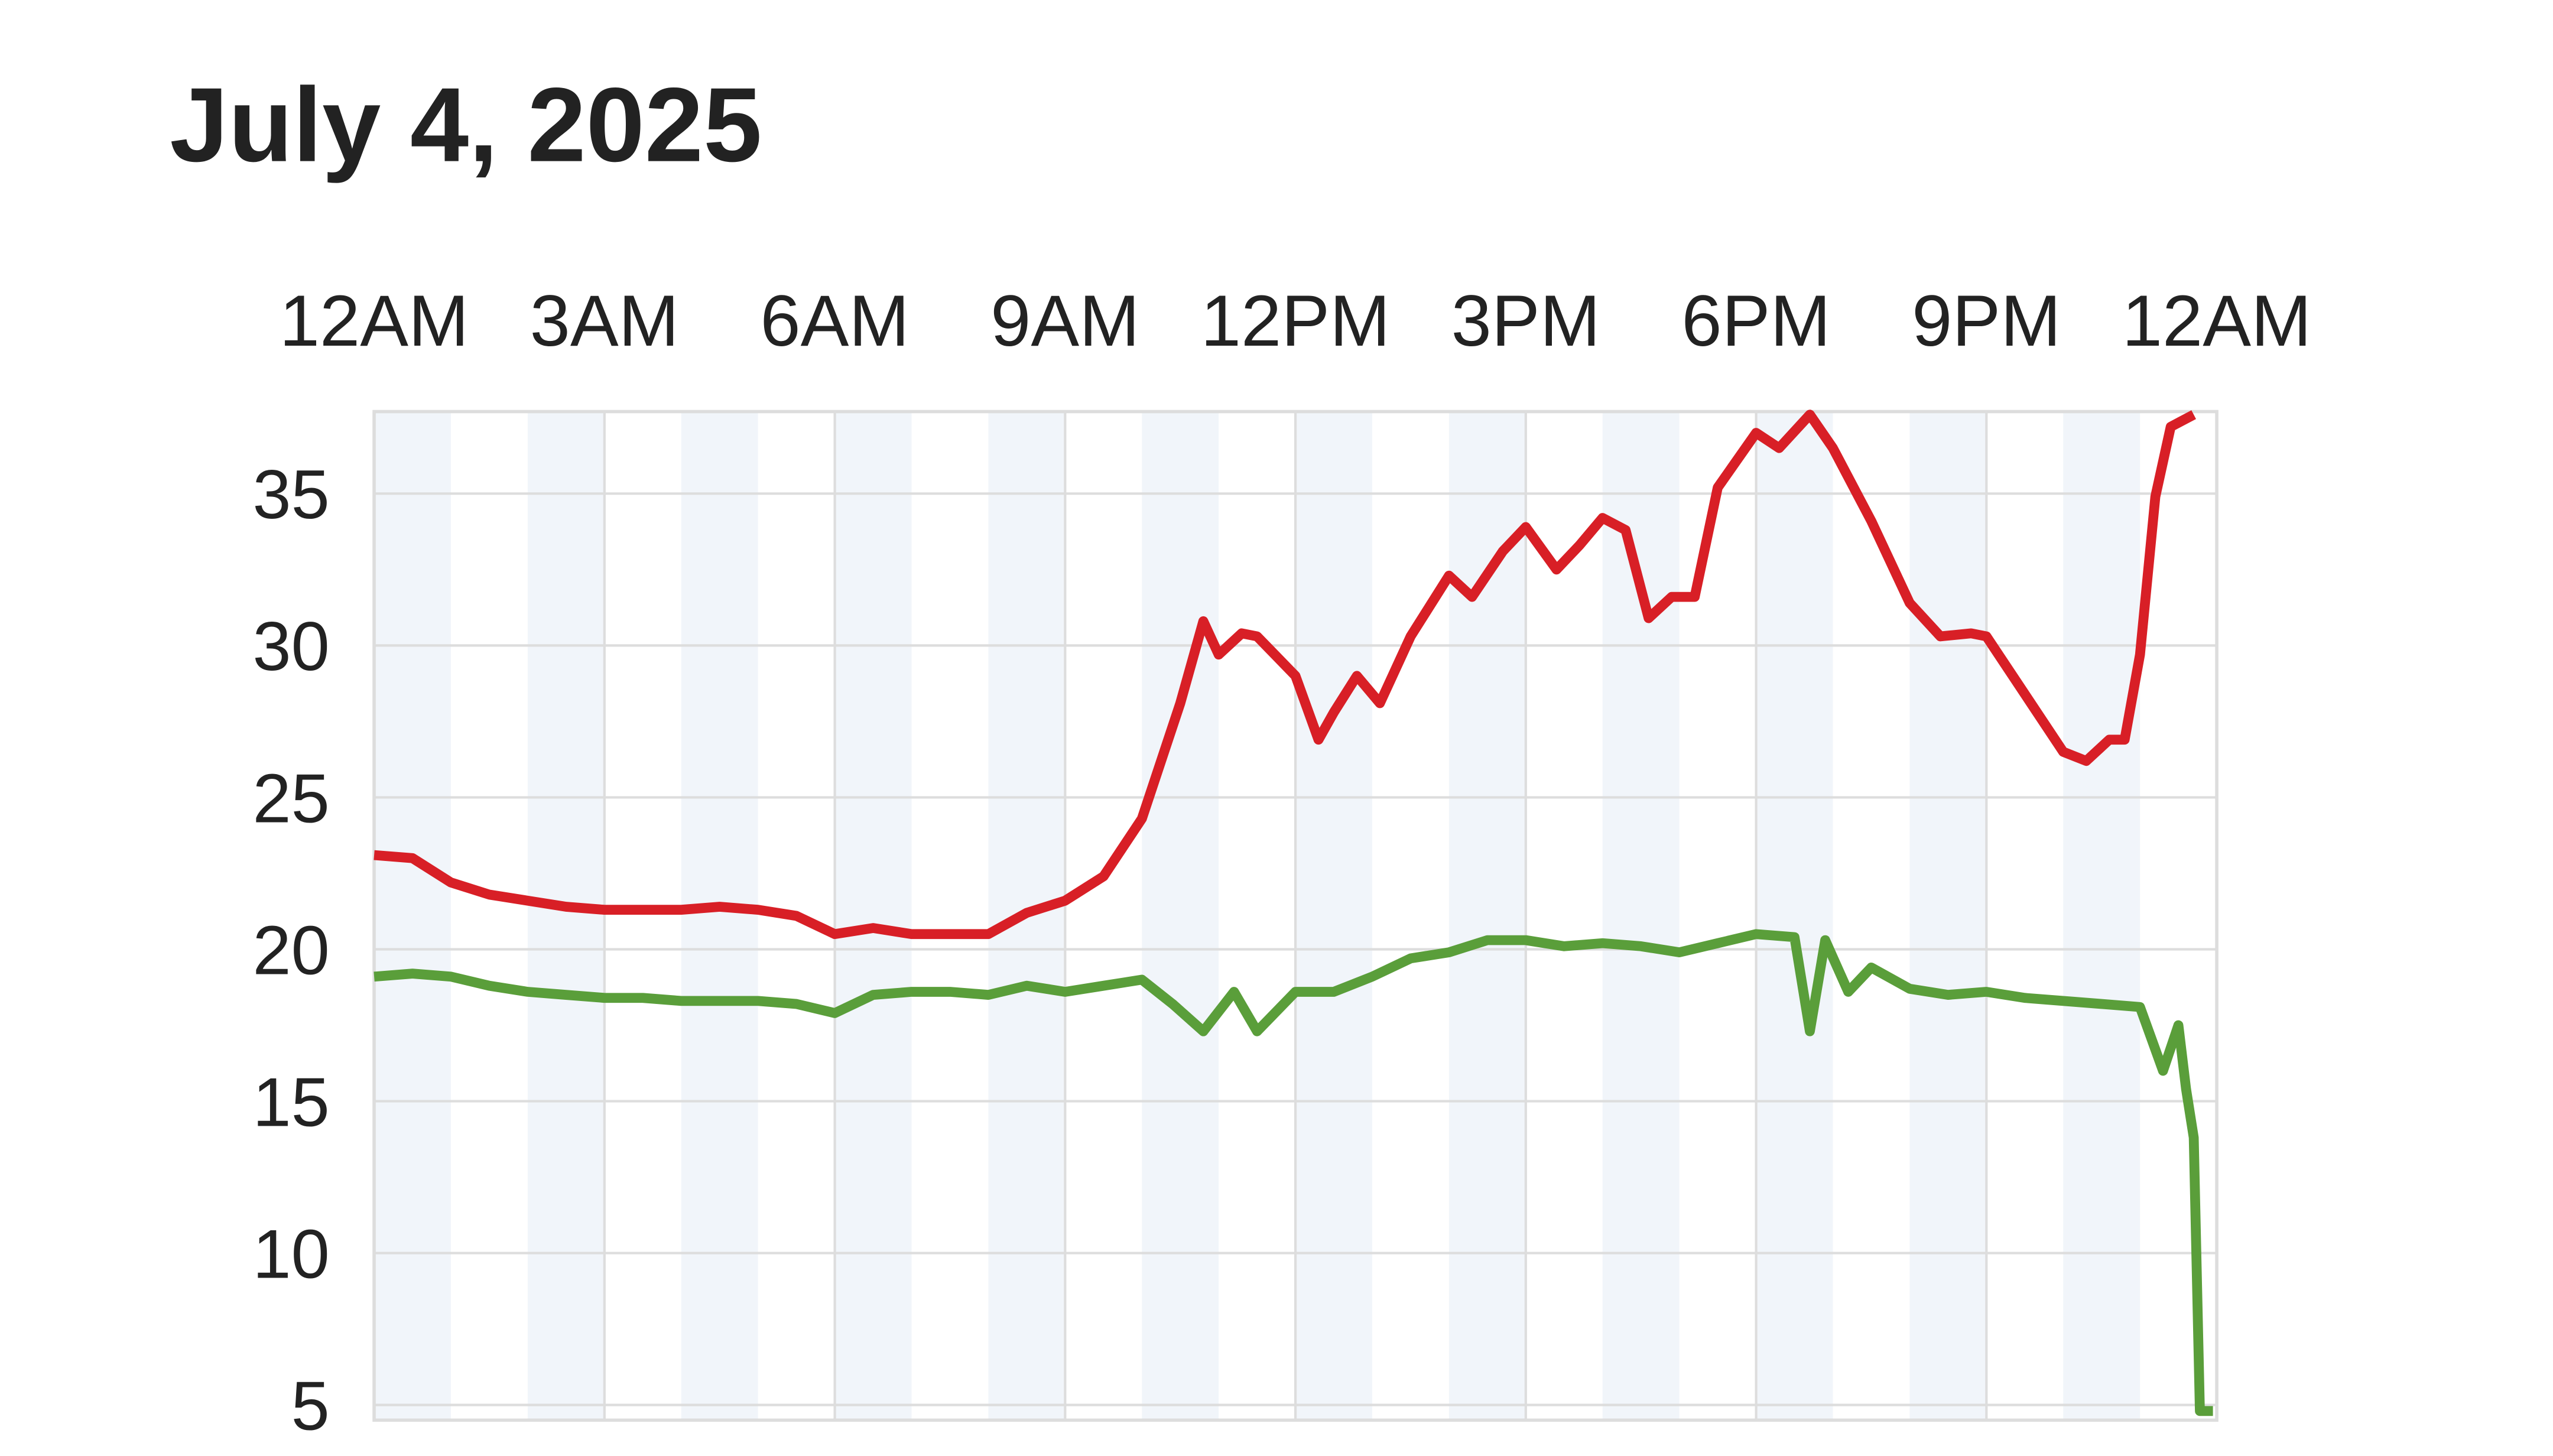  I want to click on x-tick-label: 3PM, so click(1525, 321).